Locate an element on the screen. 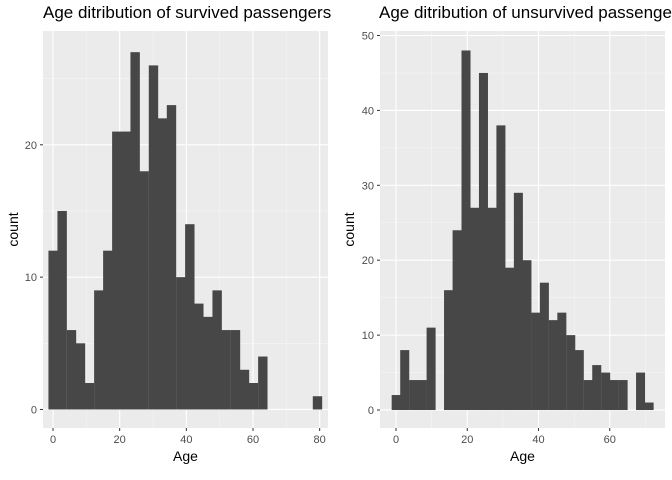  y-tick-label: 50 is located at coordinates (368, 36).